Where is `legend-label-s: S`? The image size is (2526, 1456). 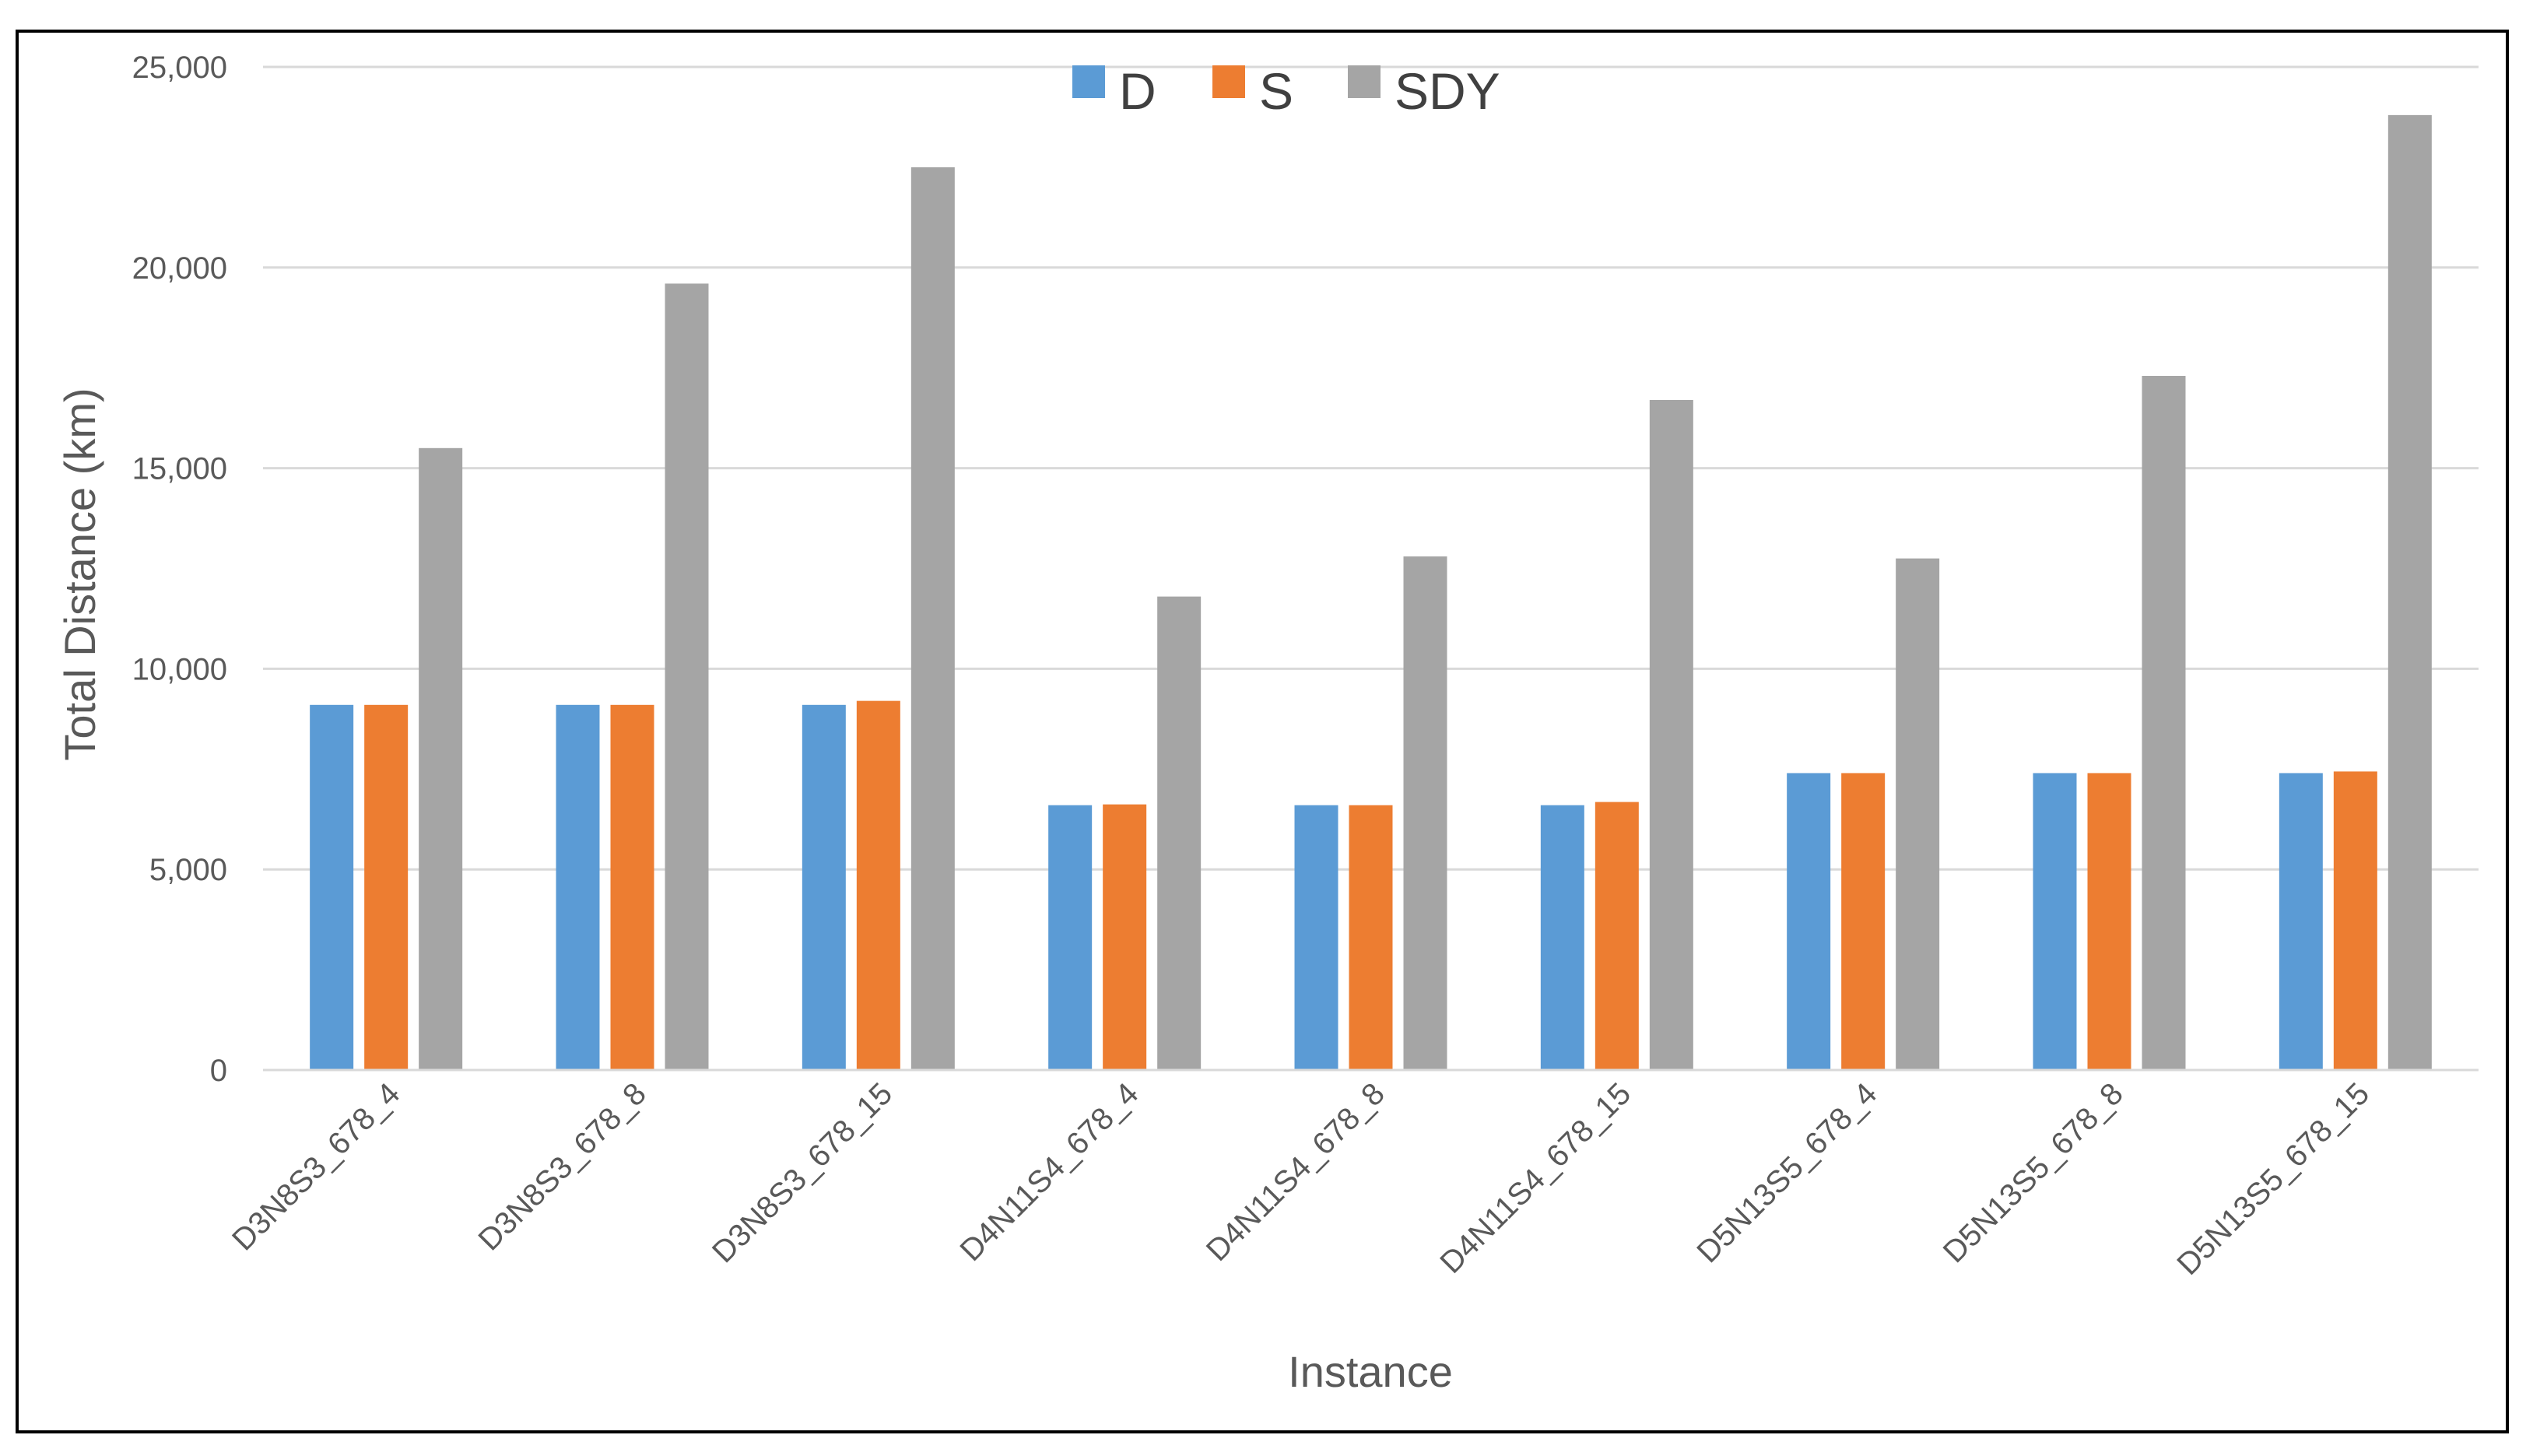 legend-label-s: S is located at coordinates (1276, 91).